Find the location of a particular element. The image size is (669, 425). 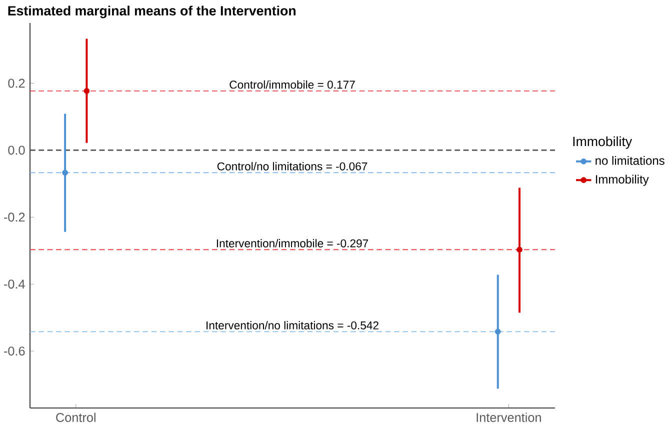

ref-line-label: Control/immobile = 0.177 is located at coordinates (292, 84).